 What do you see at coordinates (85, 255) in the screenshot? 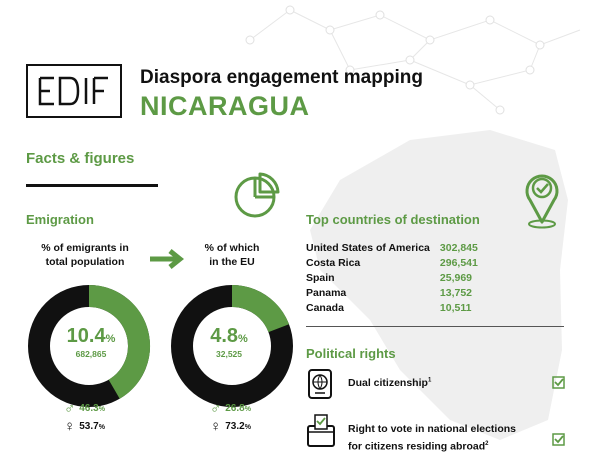
I see `total-population-label: % of emigrants in total population` at bounding box center [85, 255].